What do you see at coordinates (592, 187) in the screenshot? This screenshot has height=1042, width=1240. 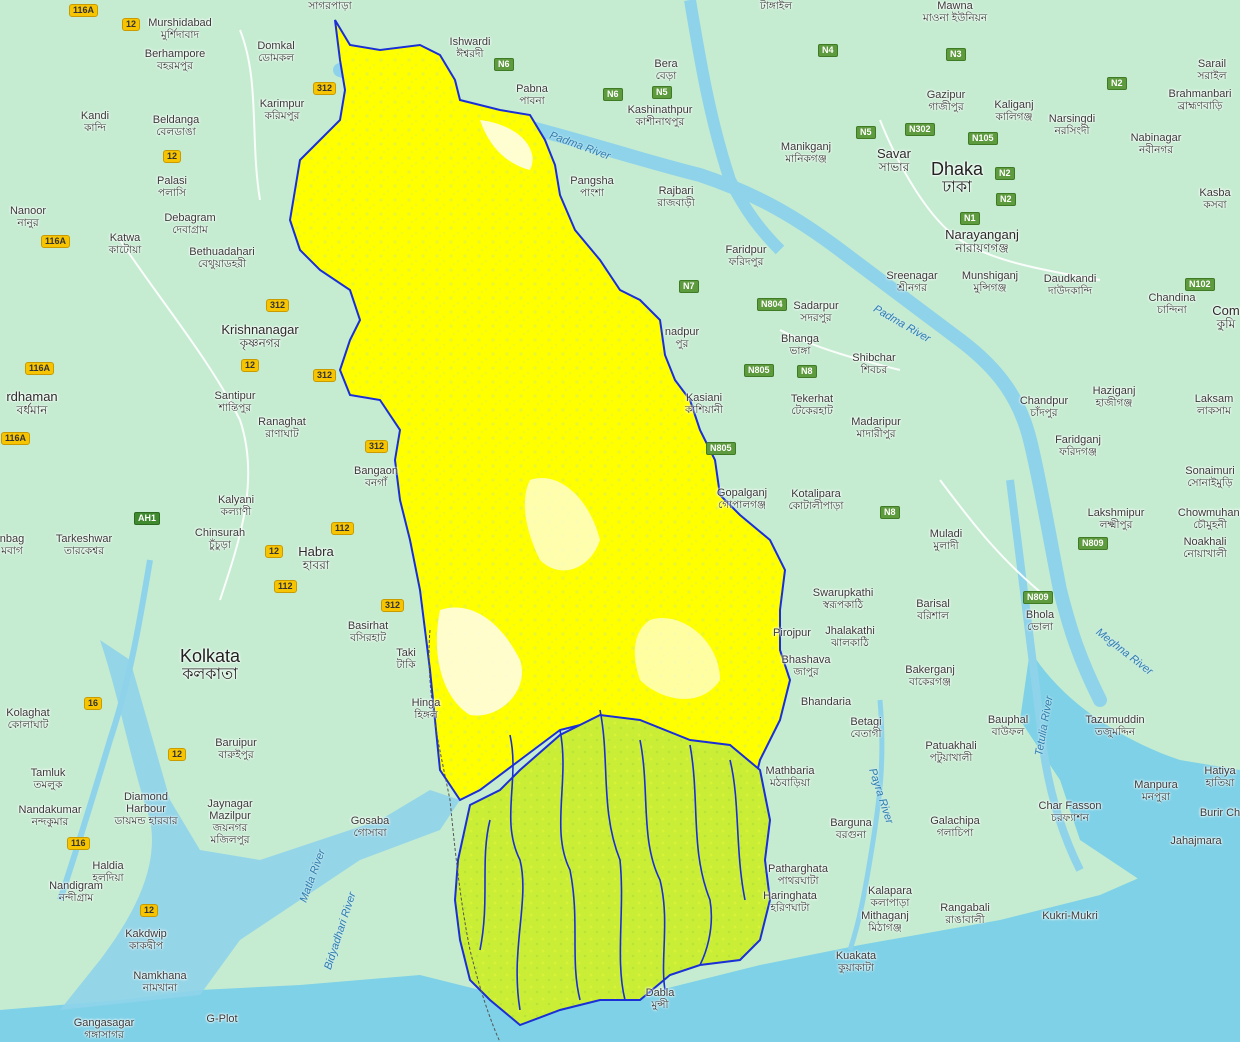 I see `place-pangsha: Pangsha পাংশা` at bounding box center [592, 187].